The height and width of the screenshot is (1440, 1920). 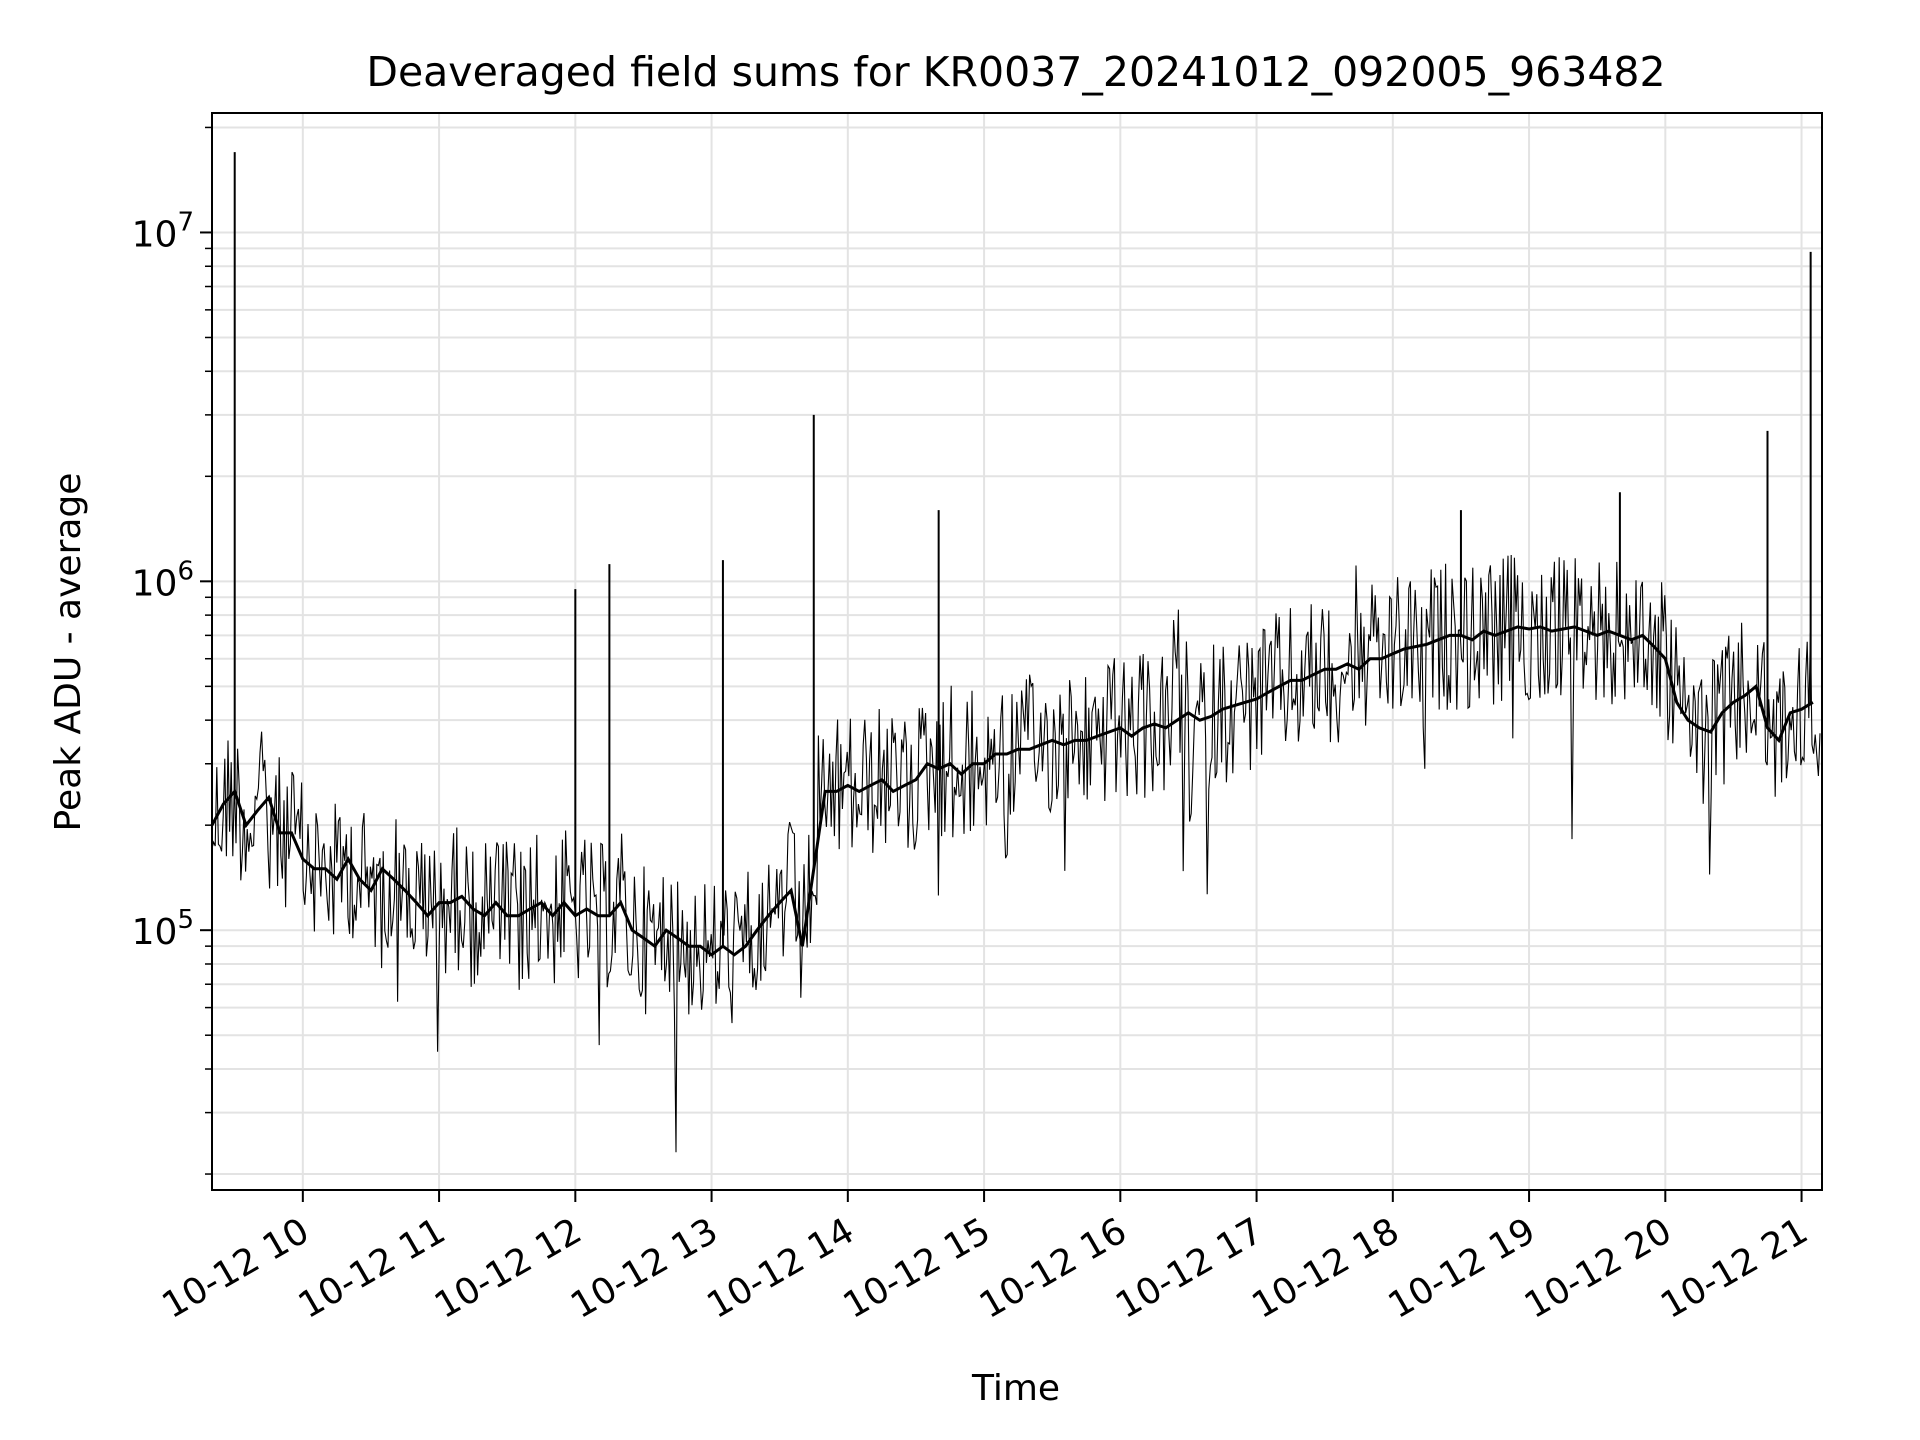 I want to click on y-tick-label: 10⁵, so click(x=163, y=929).